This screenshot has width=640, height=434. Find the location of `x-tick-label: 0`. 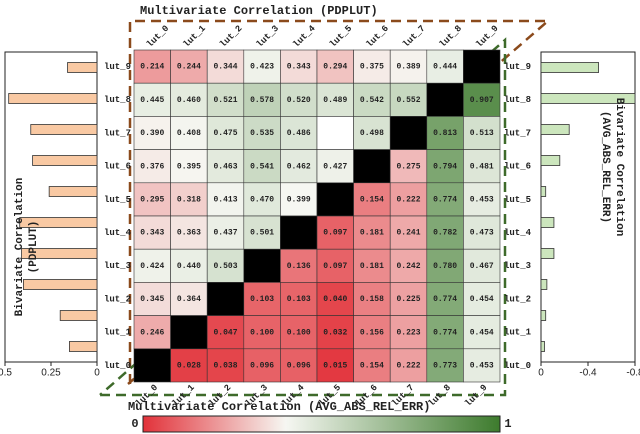

x-tick-label: 0 is located at coordinates (97, 373).